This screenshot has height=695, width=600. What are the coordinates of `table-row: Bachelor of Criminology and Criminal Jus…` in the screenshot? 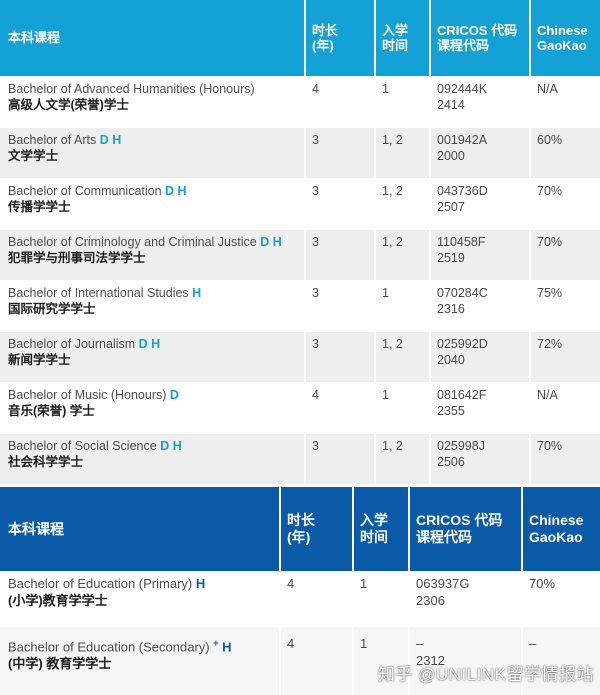 It's located at (300, 254).